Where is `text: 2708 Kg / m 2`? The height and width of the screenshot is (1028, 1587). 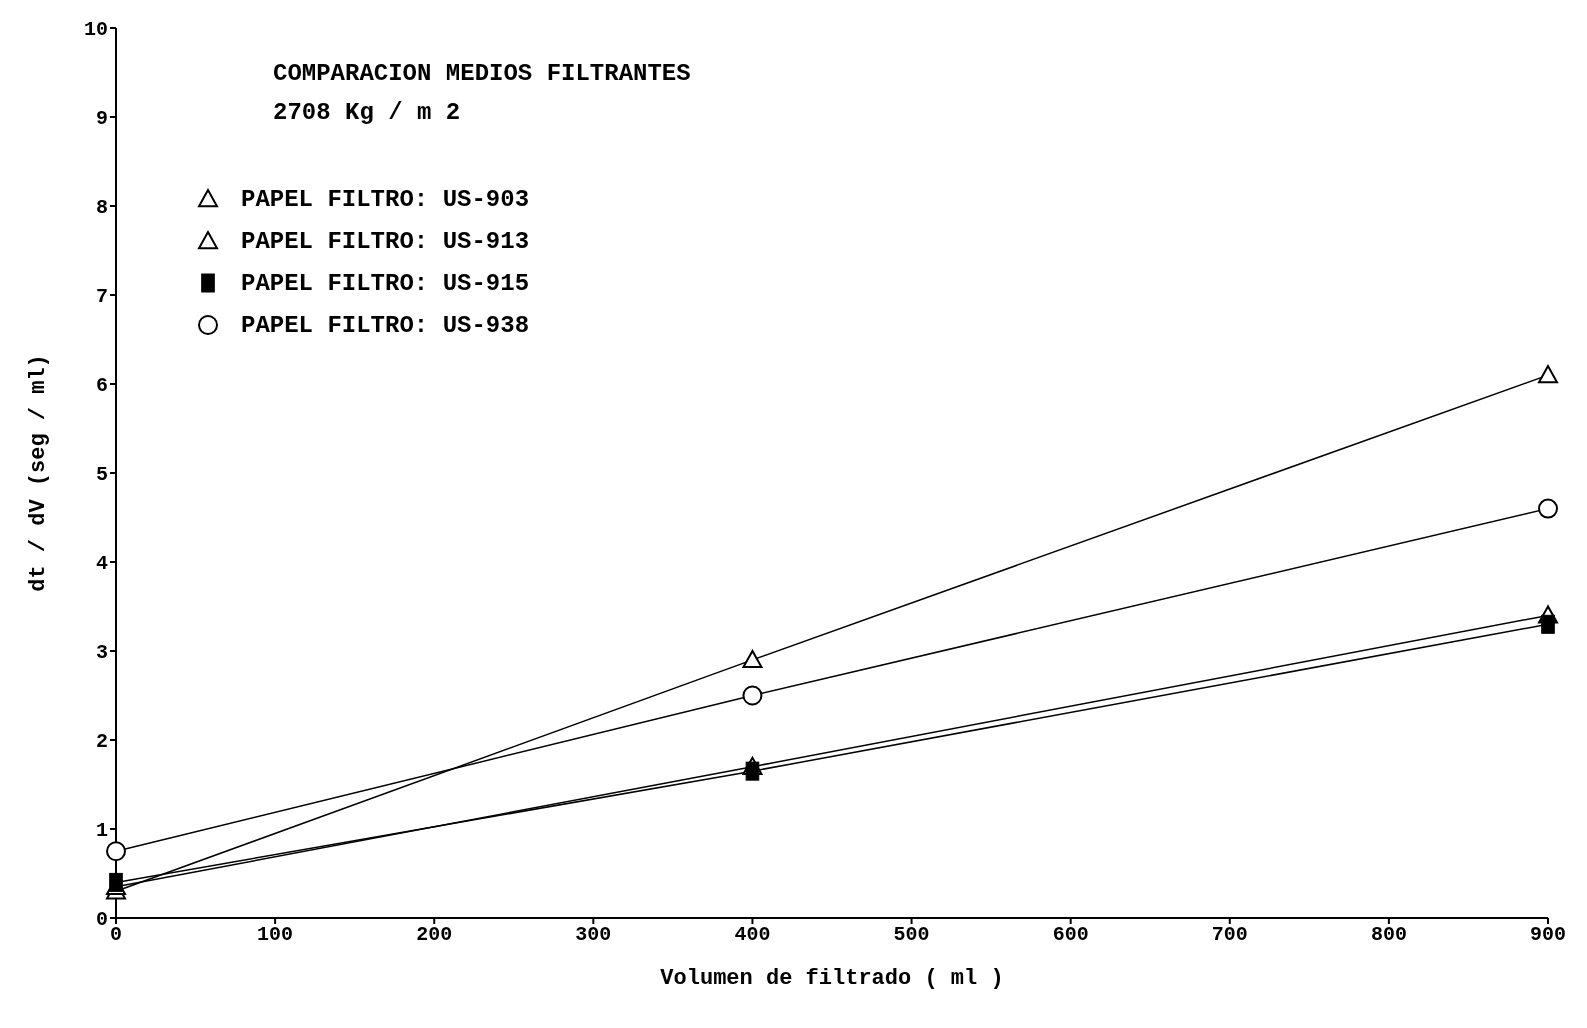 text: 2708 Kg / m 2 is located at coordinates (367, 112).